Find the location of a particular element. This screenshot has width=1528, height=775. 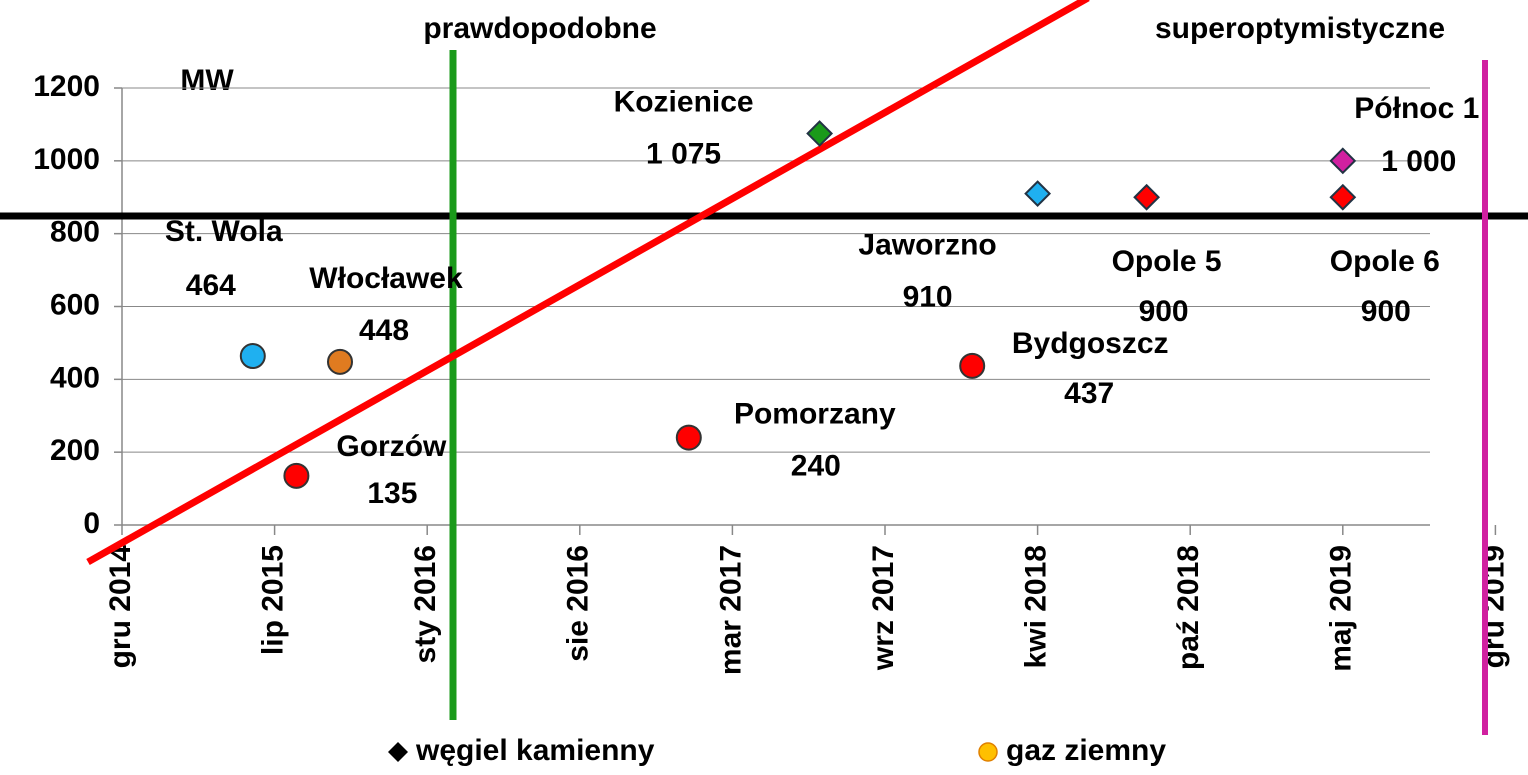

data-label: 1 075 is located at coordinates (683, 153).